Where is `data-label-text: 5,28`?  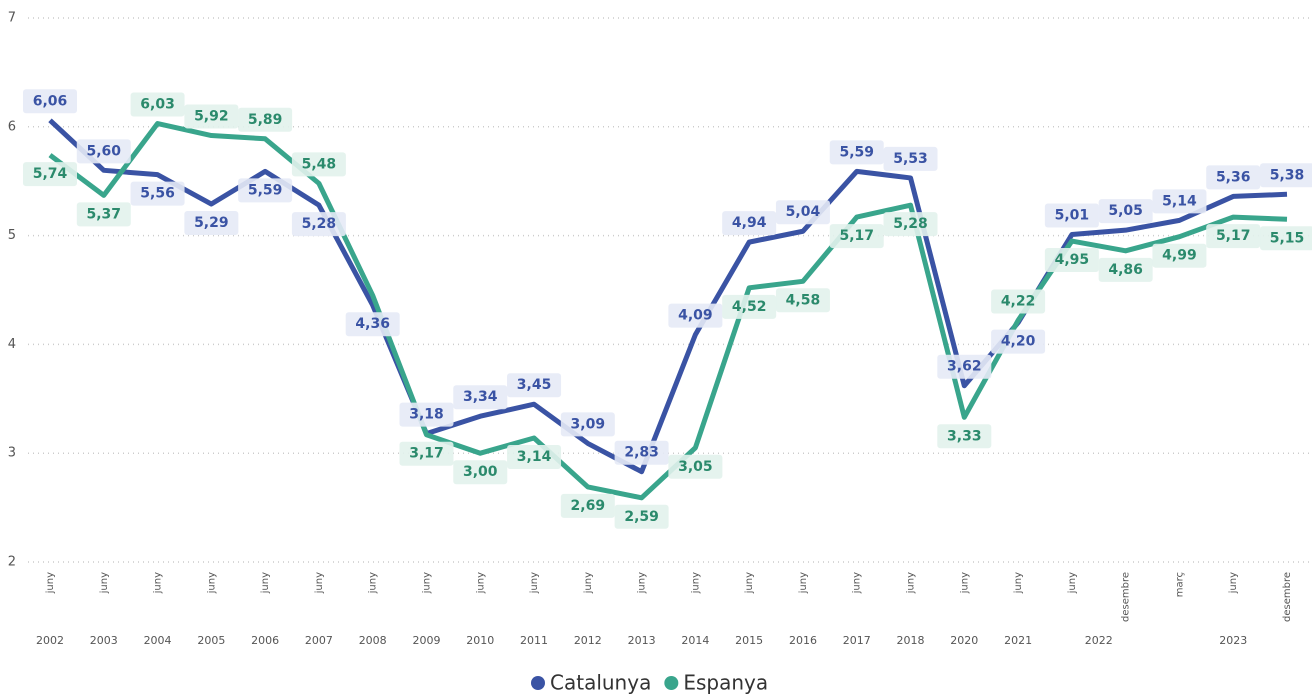 data-label-text: 5,28 is located at coordinates (910, 224).